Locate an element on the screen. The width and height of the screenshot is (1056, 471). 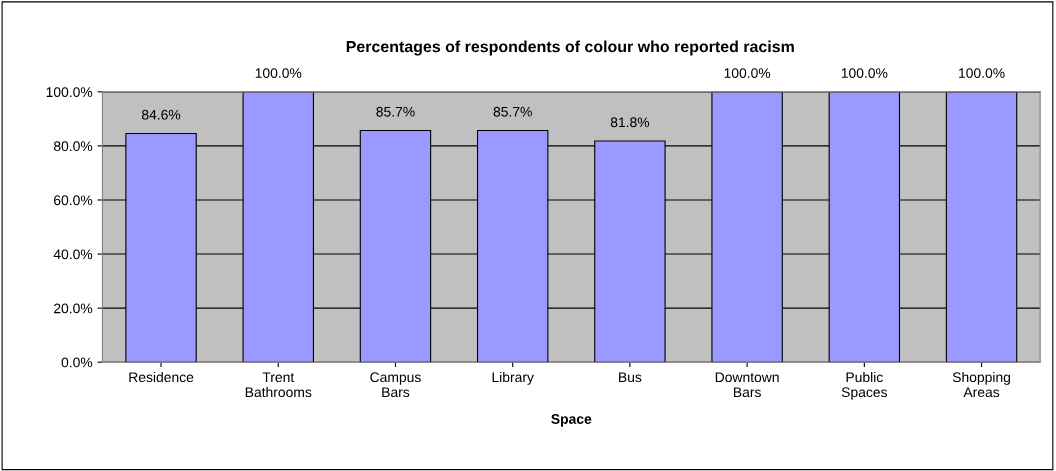
y-tick-label: 80.0% is located at coordinates (73, 146).